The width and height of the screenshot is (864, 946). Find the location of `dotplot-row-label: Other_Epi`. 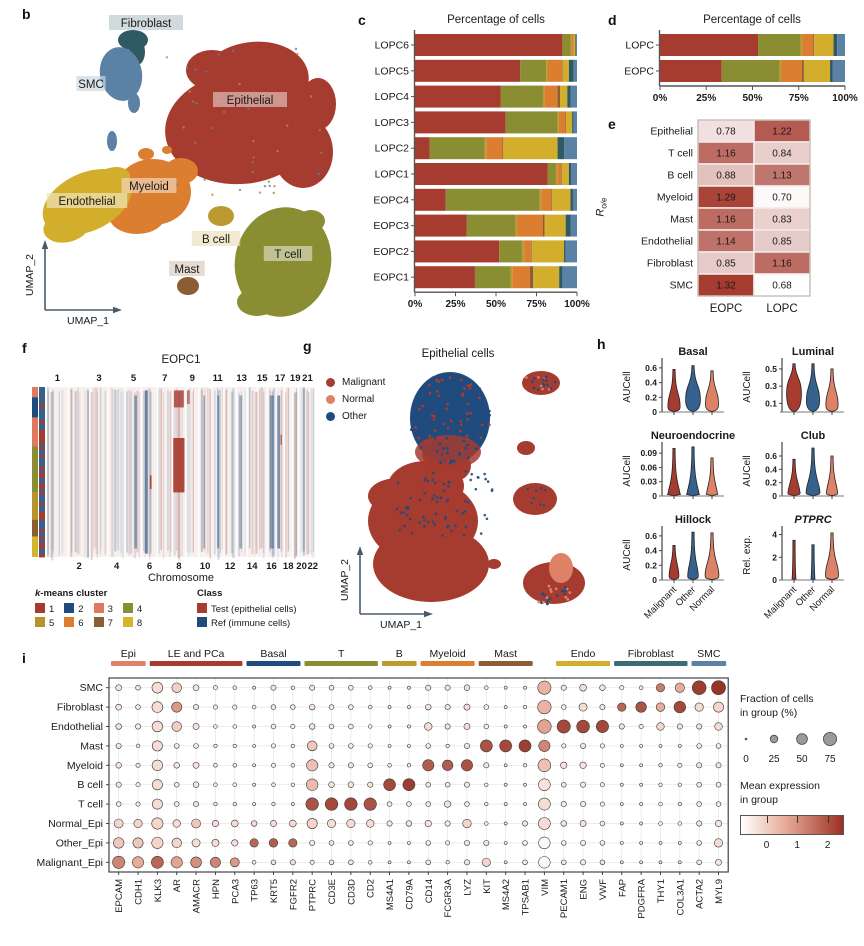

dotplot-row-label: Other_Epi is located at coordinates (79, 843).